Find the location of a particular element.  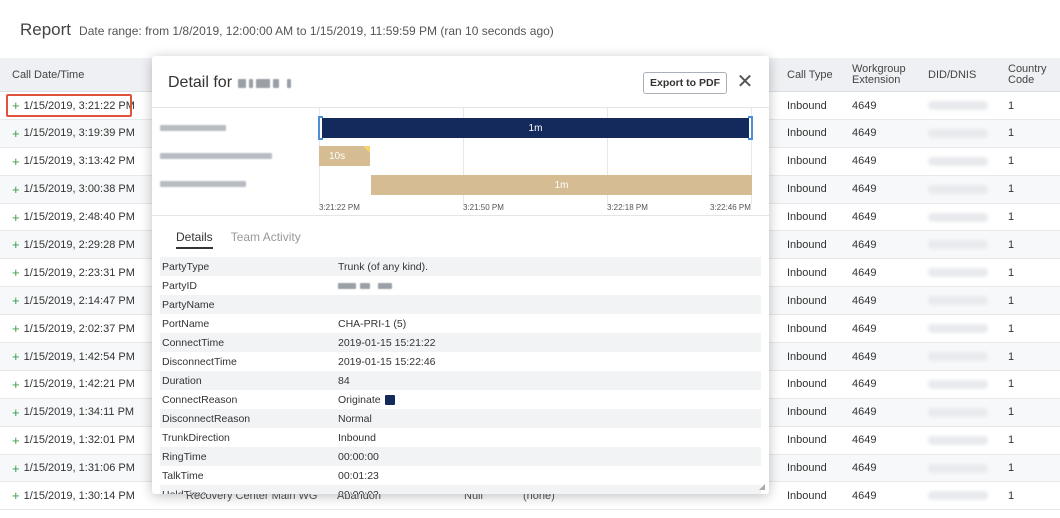

export-to-pdf-button: Export to PDF is located at coordinates (685, 83).